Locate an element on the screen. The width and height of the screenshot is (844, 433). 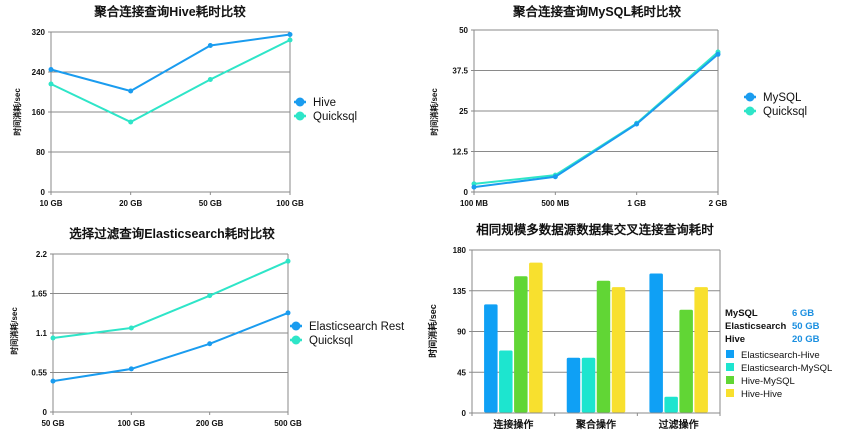
y-tick-label: 1.65 is located at coordinates (39, 294).